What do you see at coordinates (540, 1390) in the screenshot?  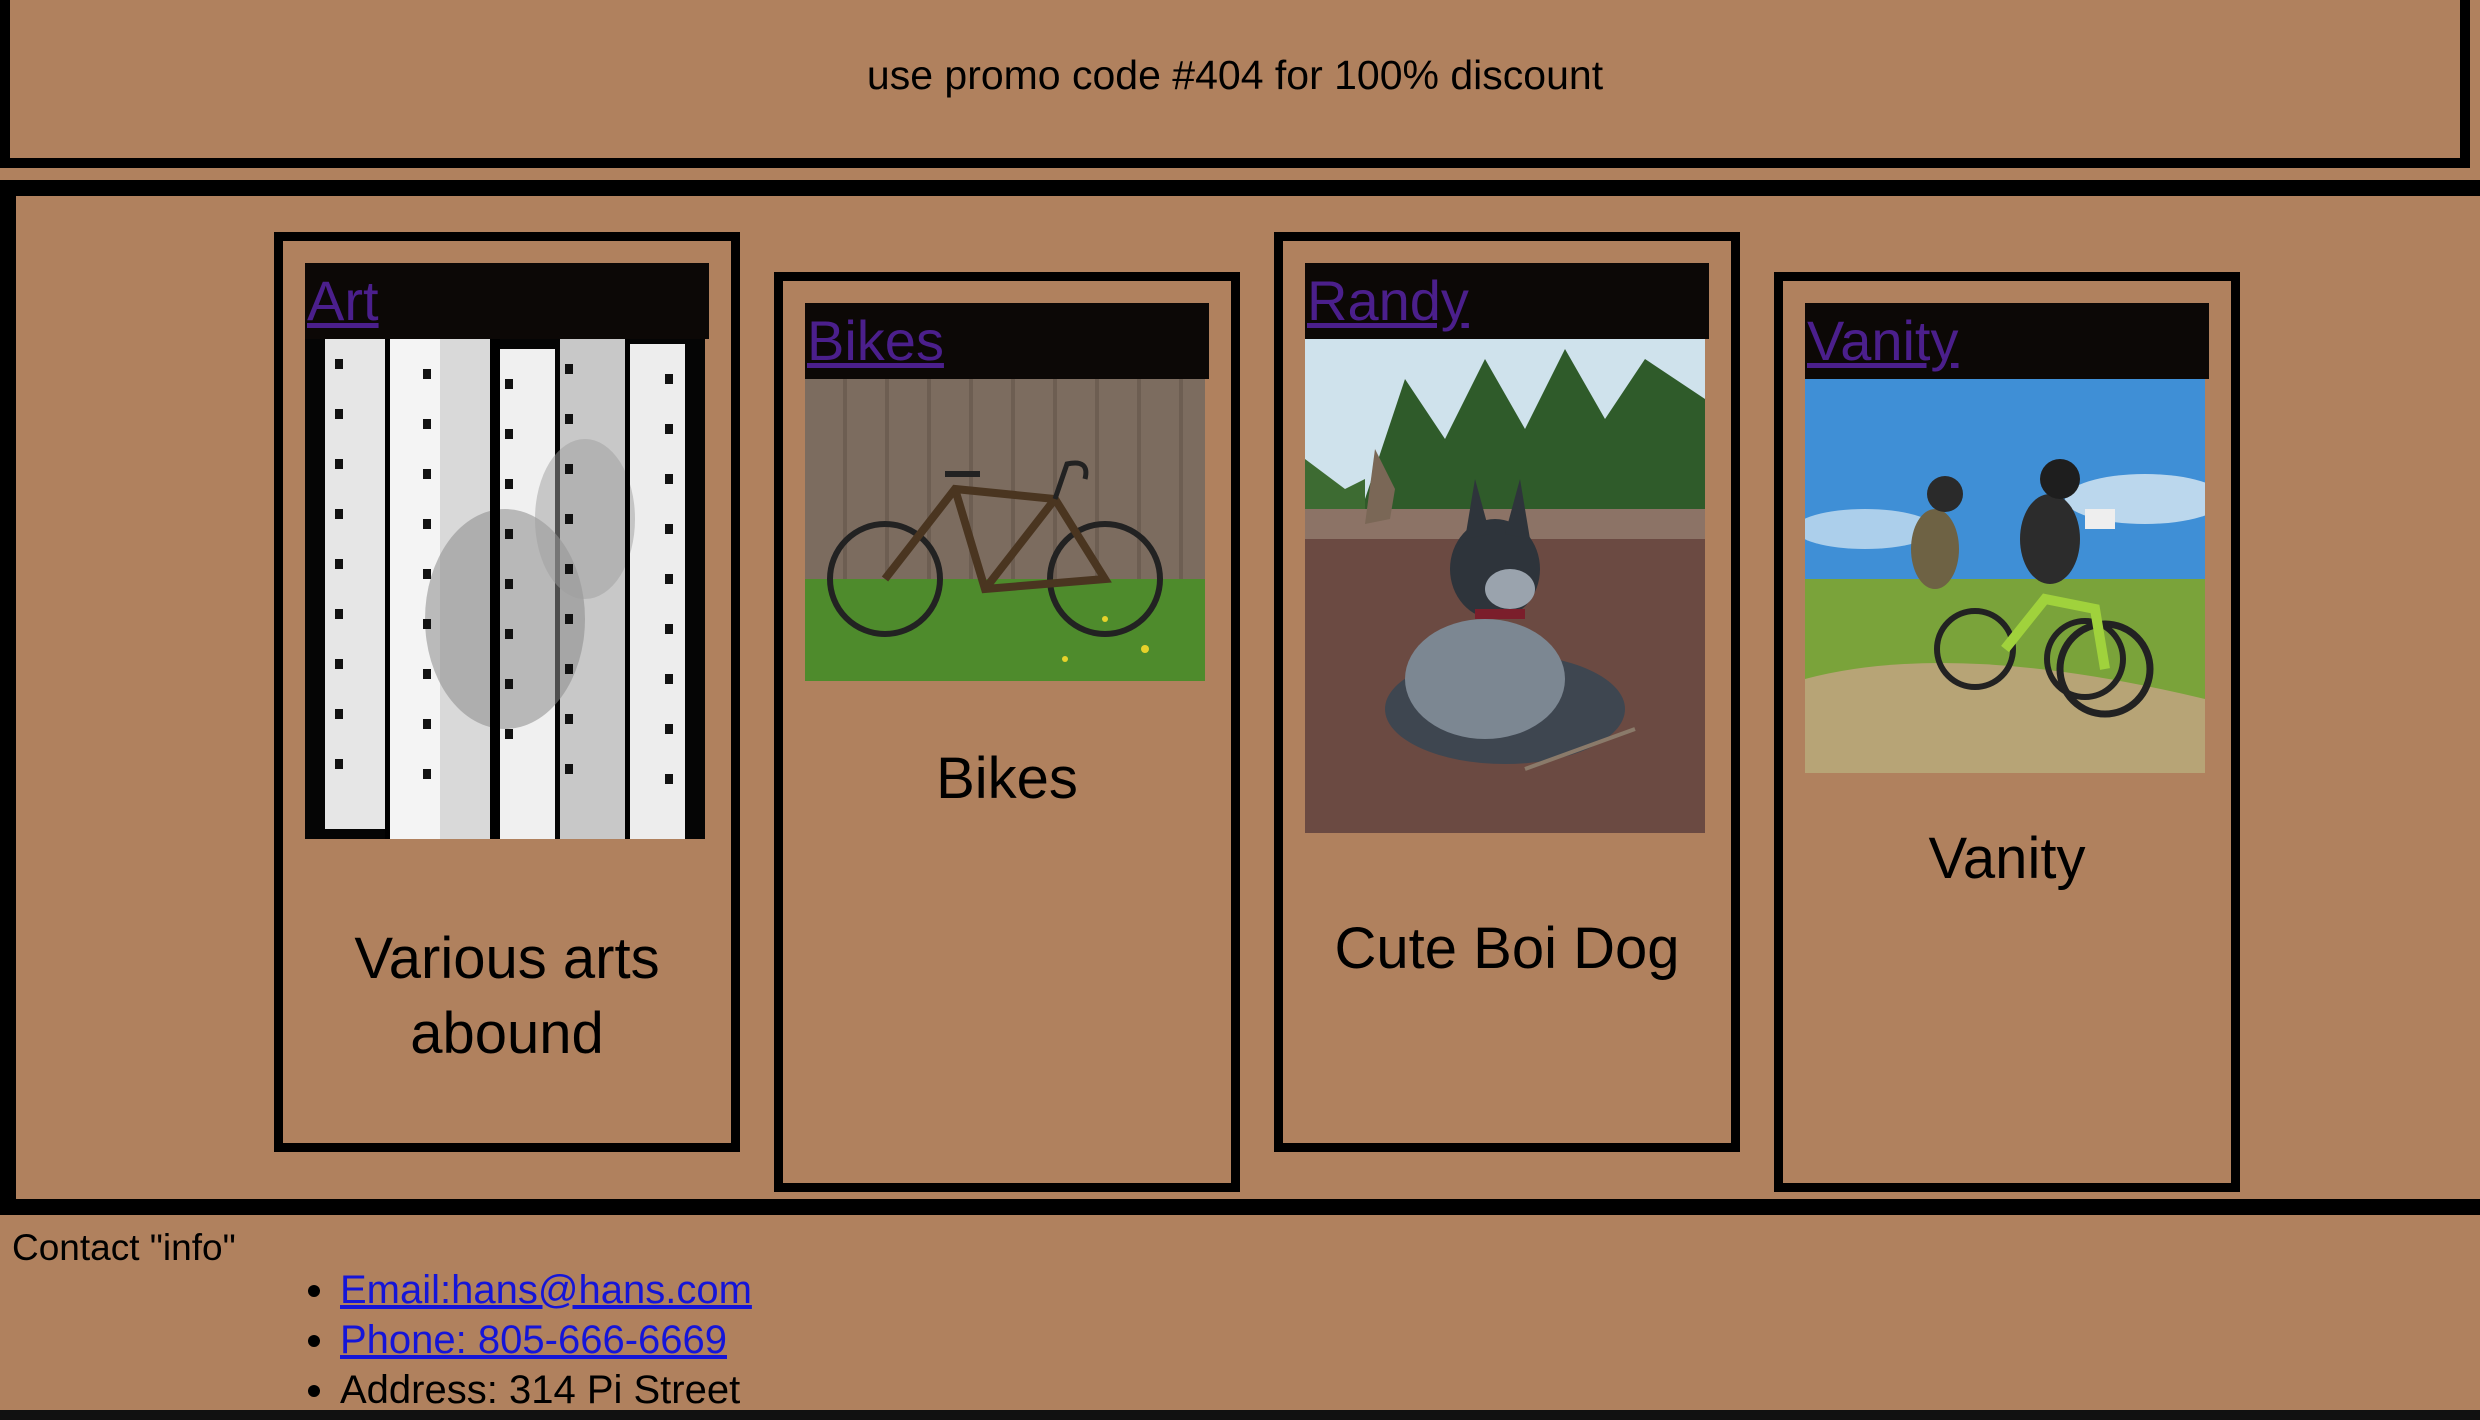 I see `address-text: Address: 314 Pi Street` at bounding box center [540, 1390].